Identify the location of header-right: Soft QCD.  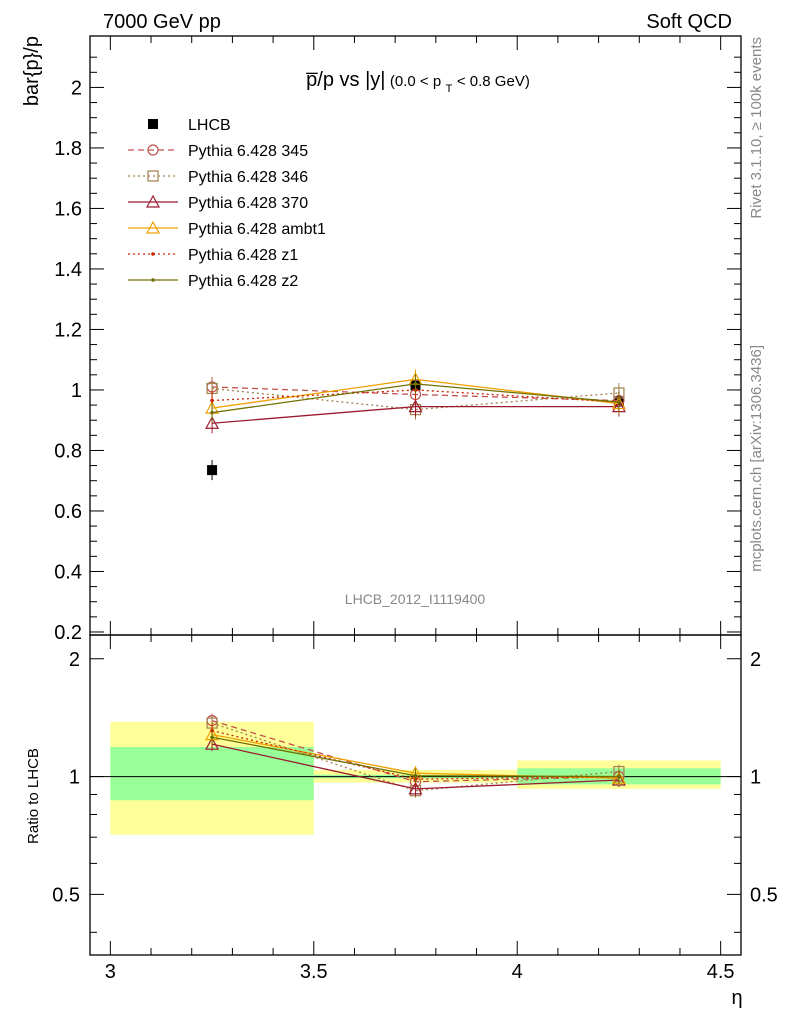
(689, 22).